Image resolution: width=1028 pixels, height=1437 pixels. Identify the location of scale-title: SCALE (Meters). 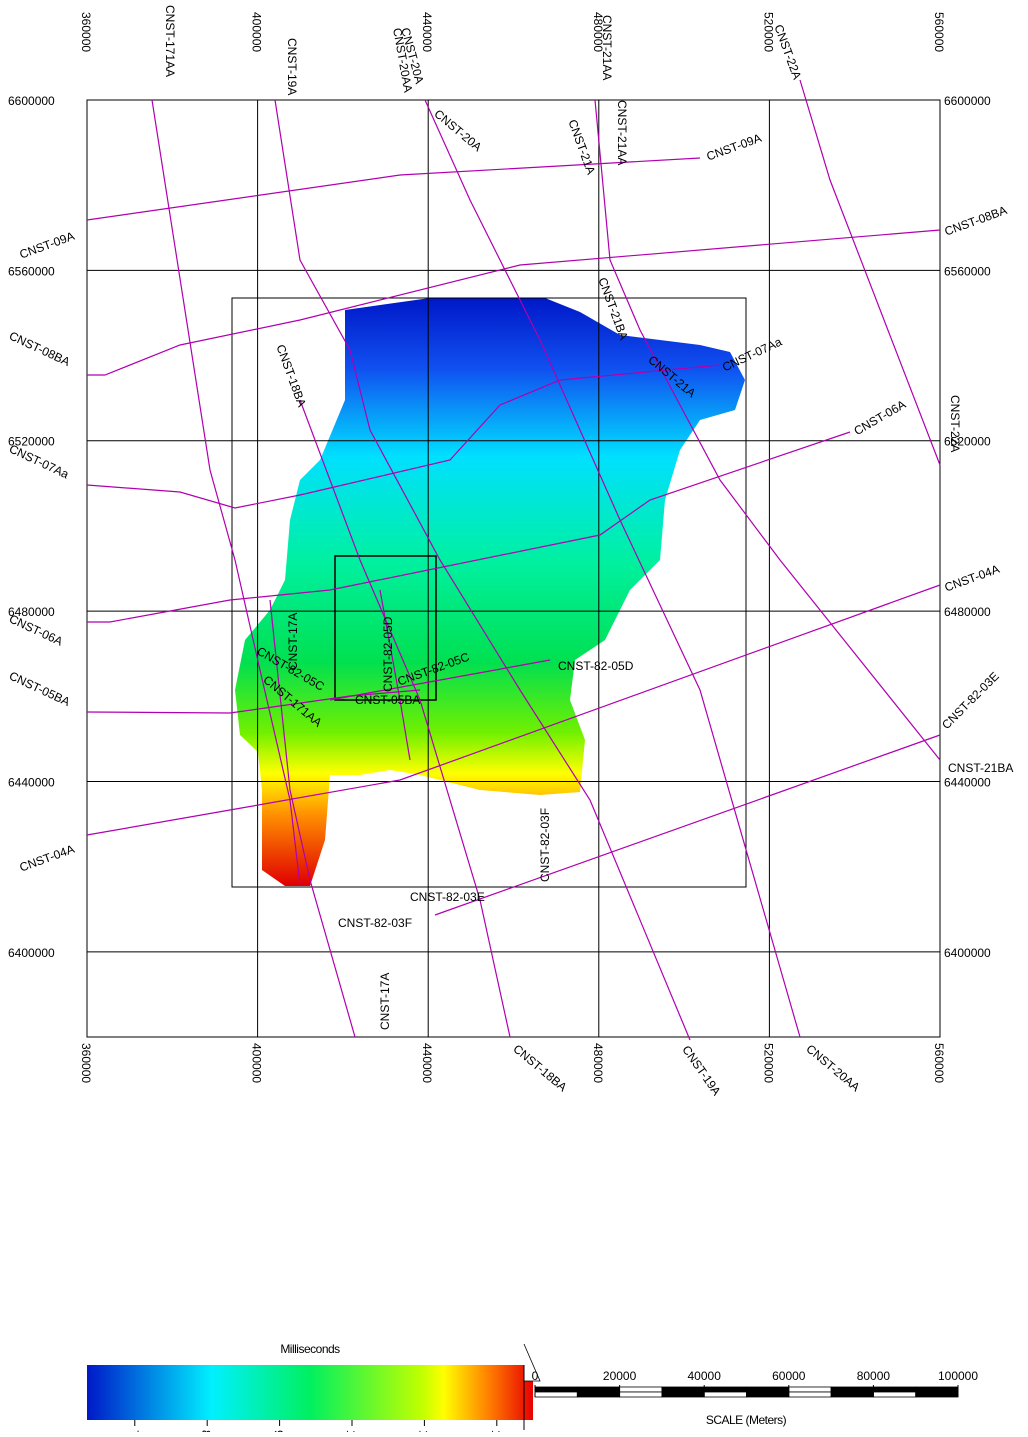
(746, 1420).